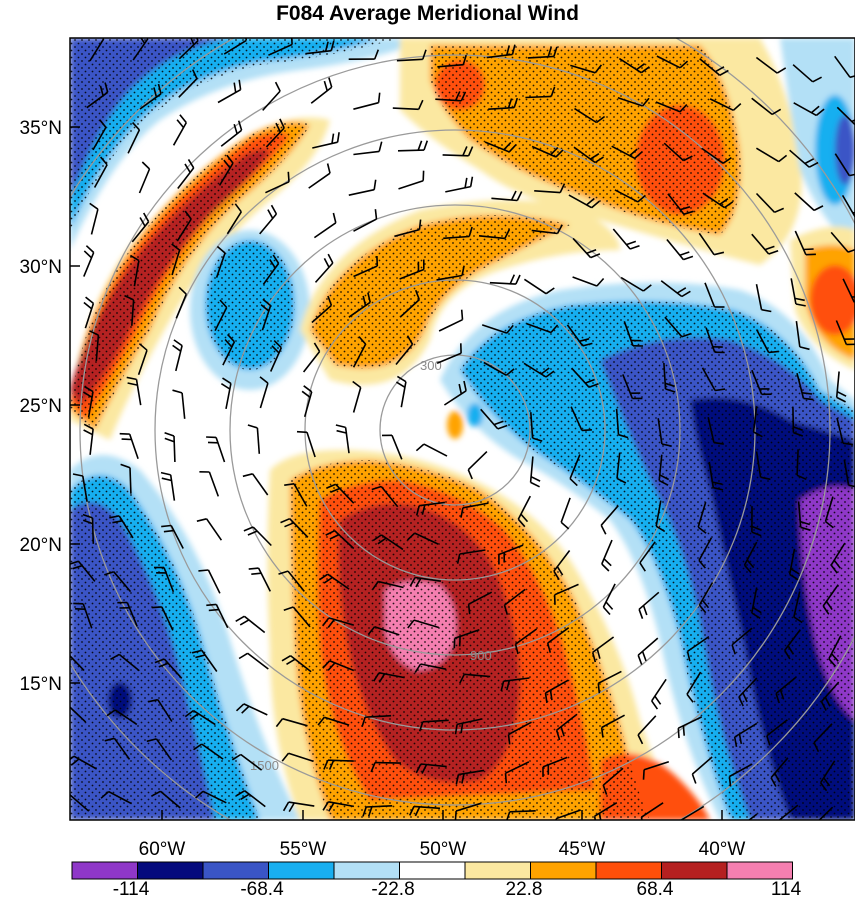 Image resolution: width=855 pixels, height=900 pixels. Describe the element at coordinates (303, 849) in the screenshot. I see `lon-label-55: 55°W` at that location.